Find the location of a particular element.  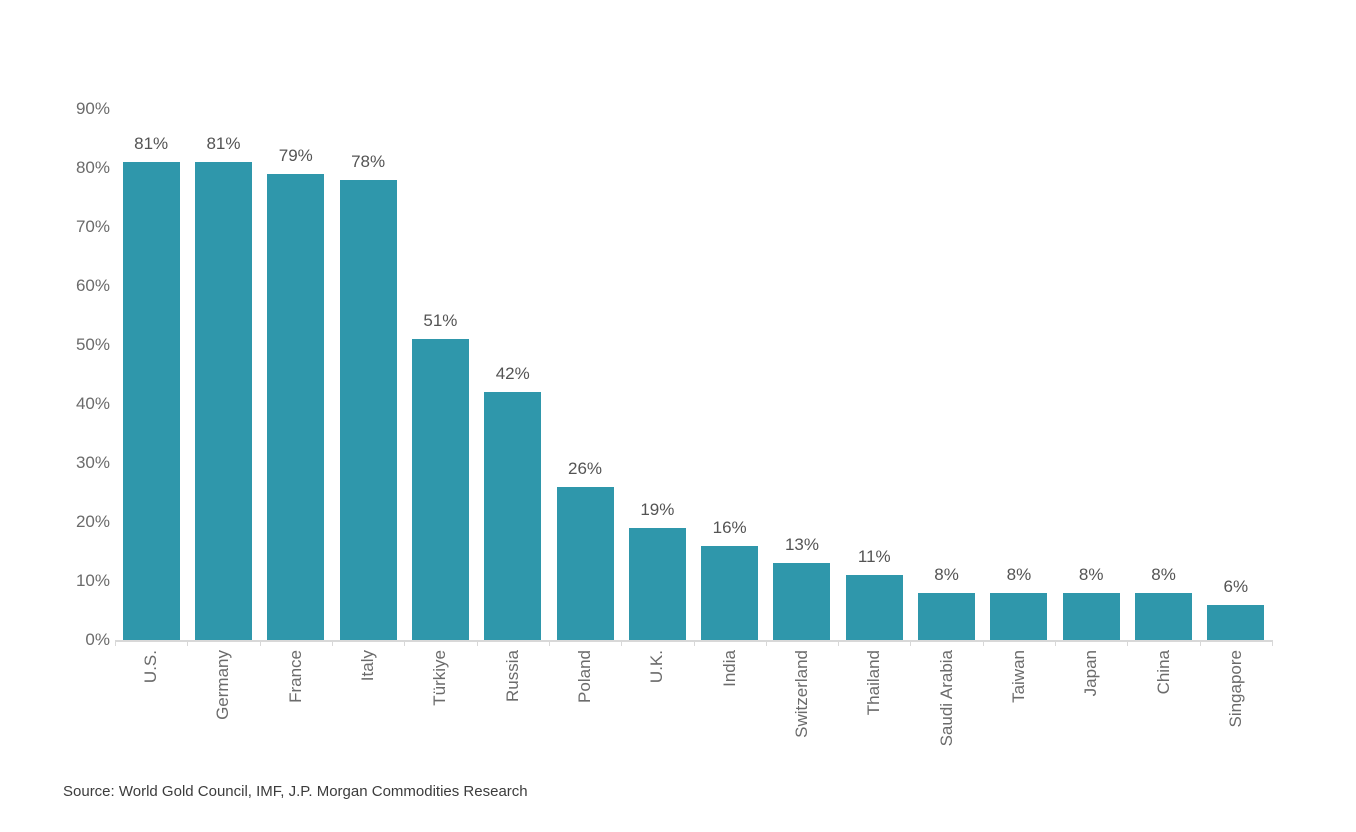

bar-Taiwan is located at coordinates (1019, 616).